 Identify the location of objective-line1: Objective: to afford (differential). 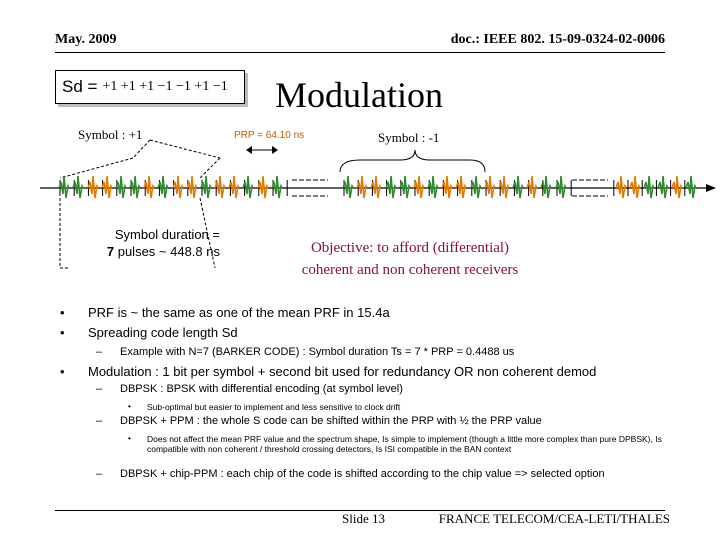
(410, 248).